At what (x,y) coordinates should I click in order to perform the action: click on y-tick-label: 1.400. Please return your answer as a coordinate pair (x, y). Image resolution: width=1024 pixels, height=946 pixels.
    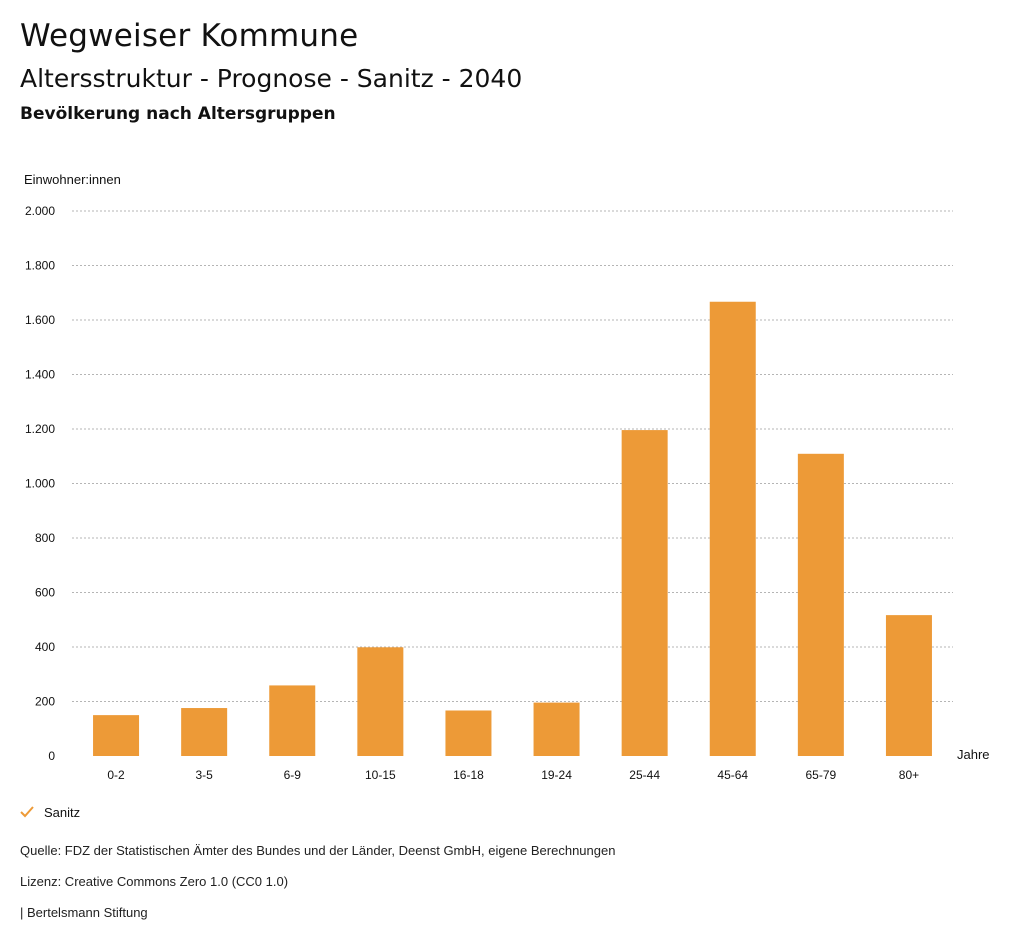
    Looking at the image, I should click on (40, 375).